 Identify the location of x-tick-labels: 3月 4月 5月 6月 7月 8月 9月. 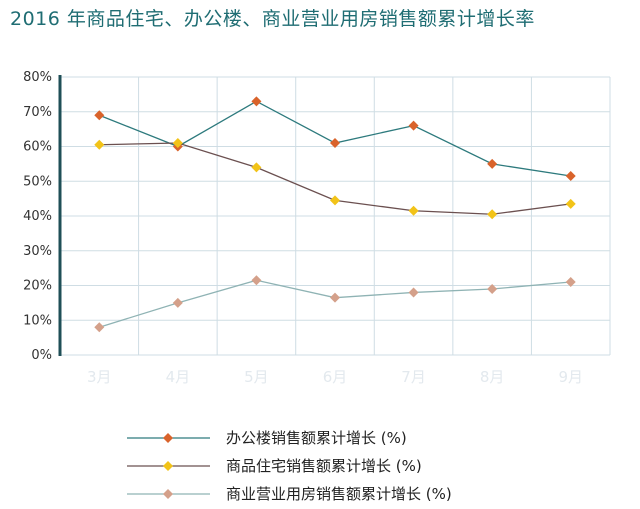
(335, 377).